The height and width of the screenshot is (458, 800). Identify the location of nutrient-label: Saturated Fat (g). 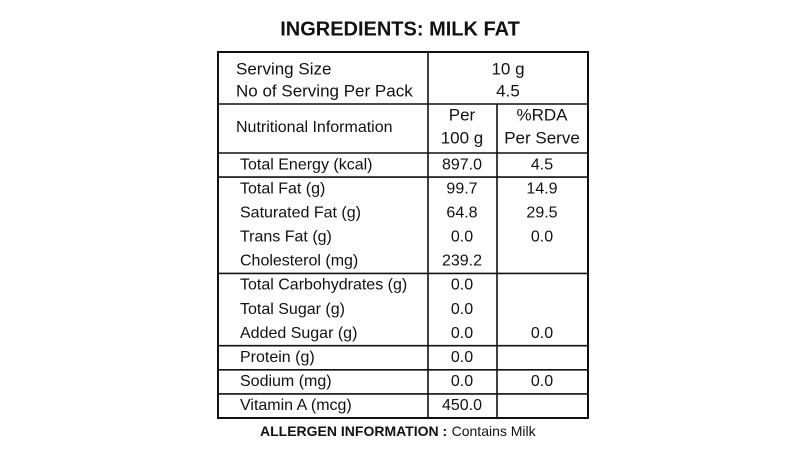
(300, 212).